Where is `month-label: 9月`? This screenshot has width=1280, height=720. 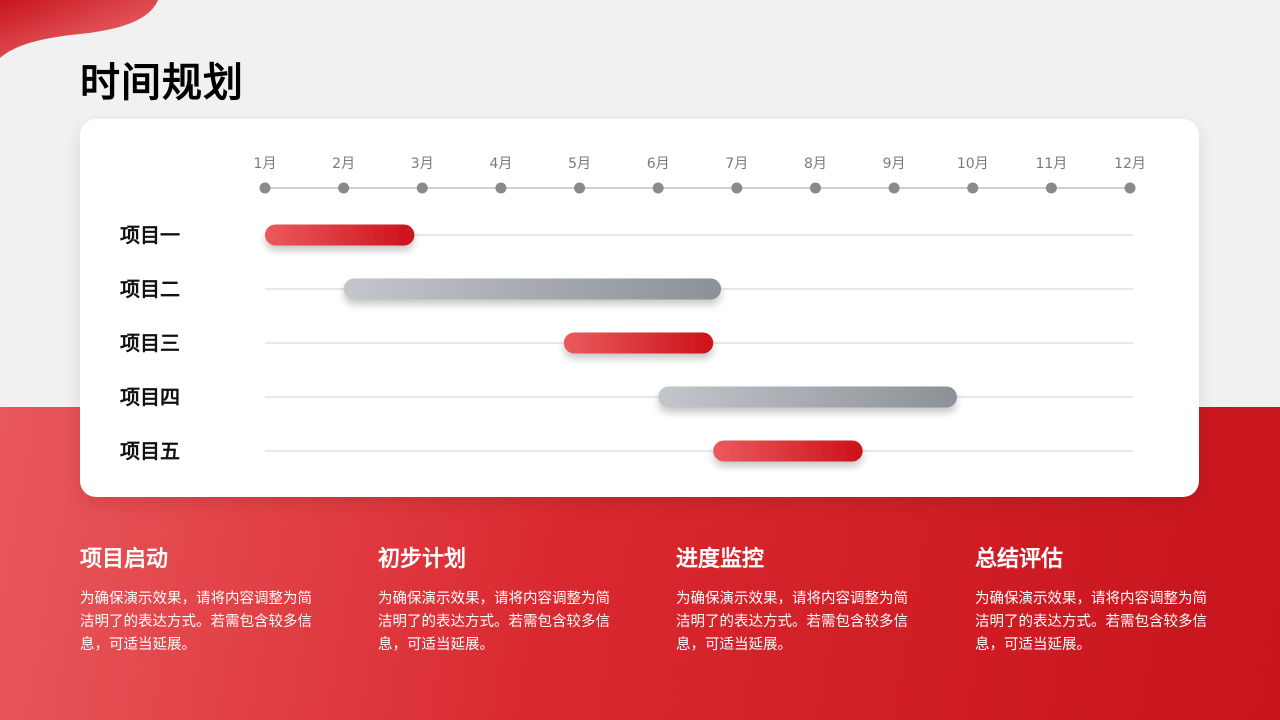 month-label: 9月 is located at coordinates (894, 164).